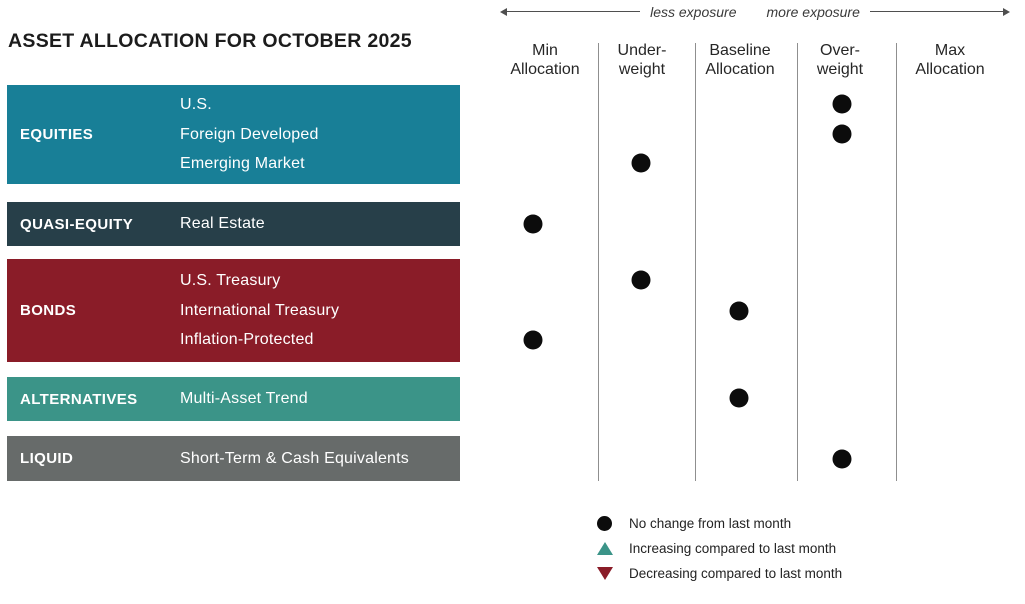 This screenshot has height=604, width=1025. I want to click on asset-list: Short-Term & Cash Equivalents, so click(294, 459).